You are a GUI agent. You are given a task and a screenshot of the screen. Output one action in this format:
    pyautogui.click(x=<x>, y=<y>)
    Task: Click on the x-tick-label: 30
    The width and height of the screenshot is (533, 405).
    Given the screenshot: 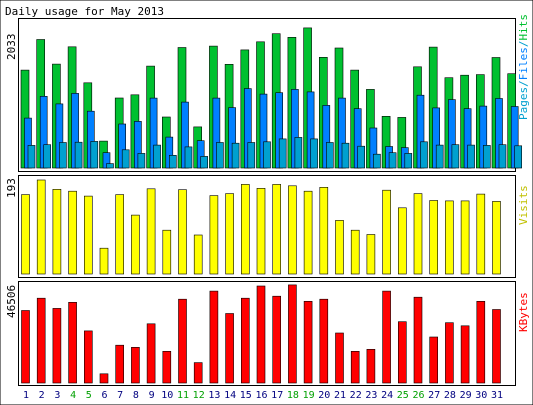 What is the action you would take?
    pyautogui.click(x=481, y=395)
    